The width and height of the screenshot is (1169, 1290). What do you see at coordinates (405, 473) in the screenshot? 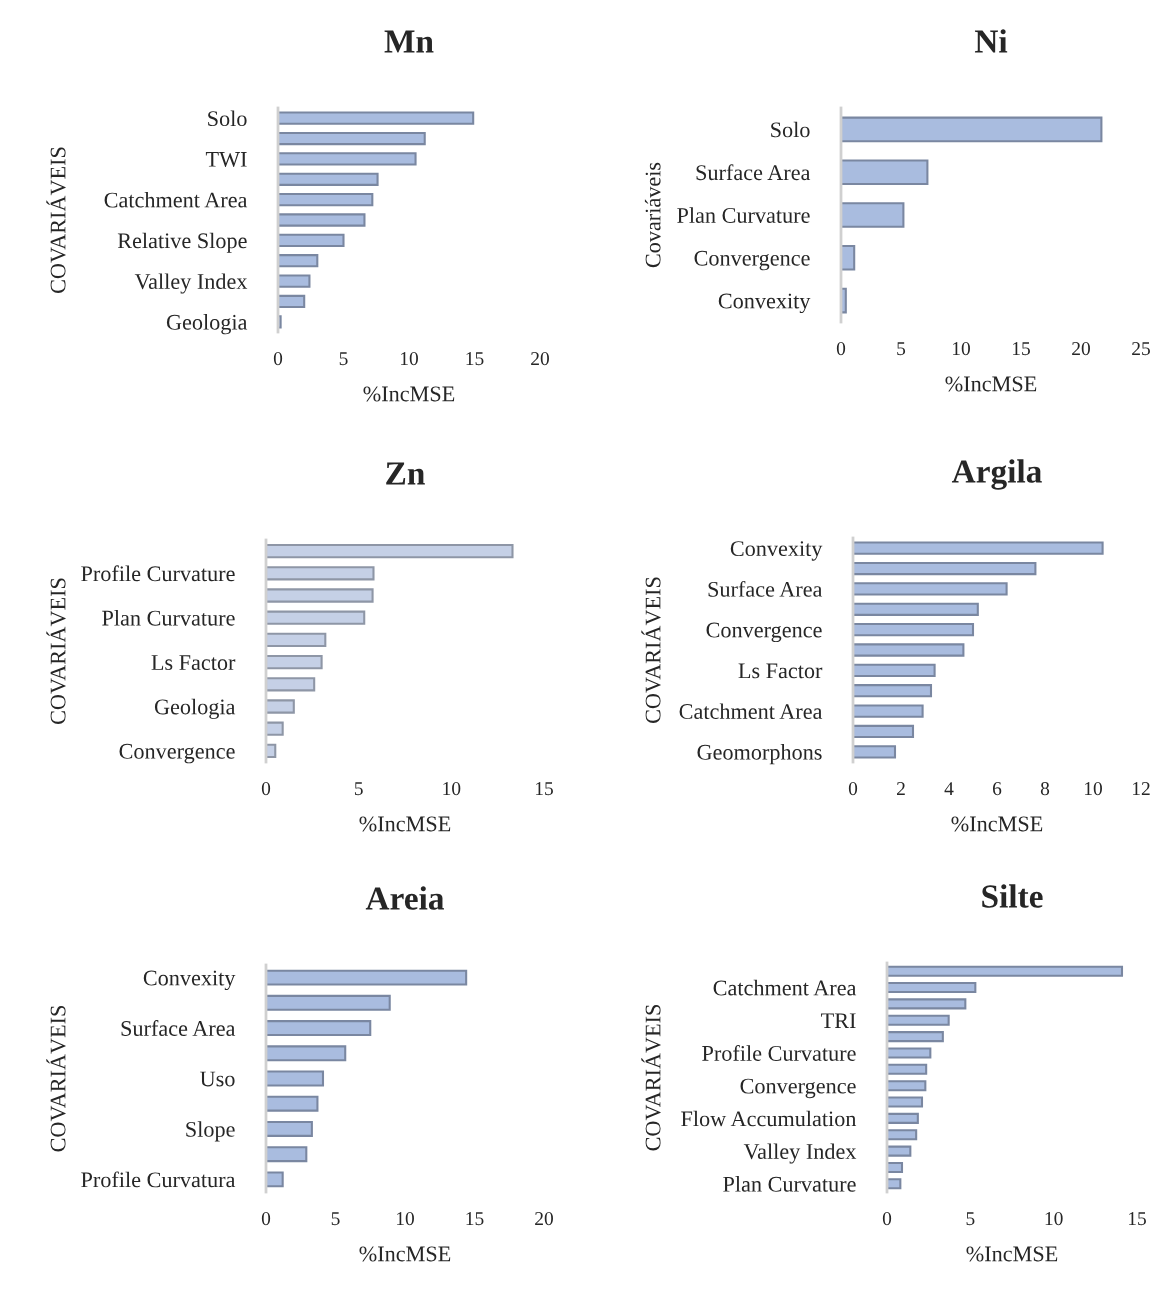
I see `chart-title: Zn` at bounding box center [405, 473].